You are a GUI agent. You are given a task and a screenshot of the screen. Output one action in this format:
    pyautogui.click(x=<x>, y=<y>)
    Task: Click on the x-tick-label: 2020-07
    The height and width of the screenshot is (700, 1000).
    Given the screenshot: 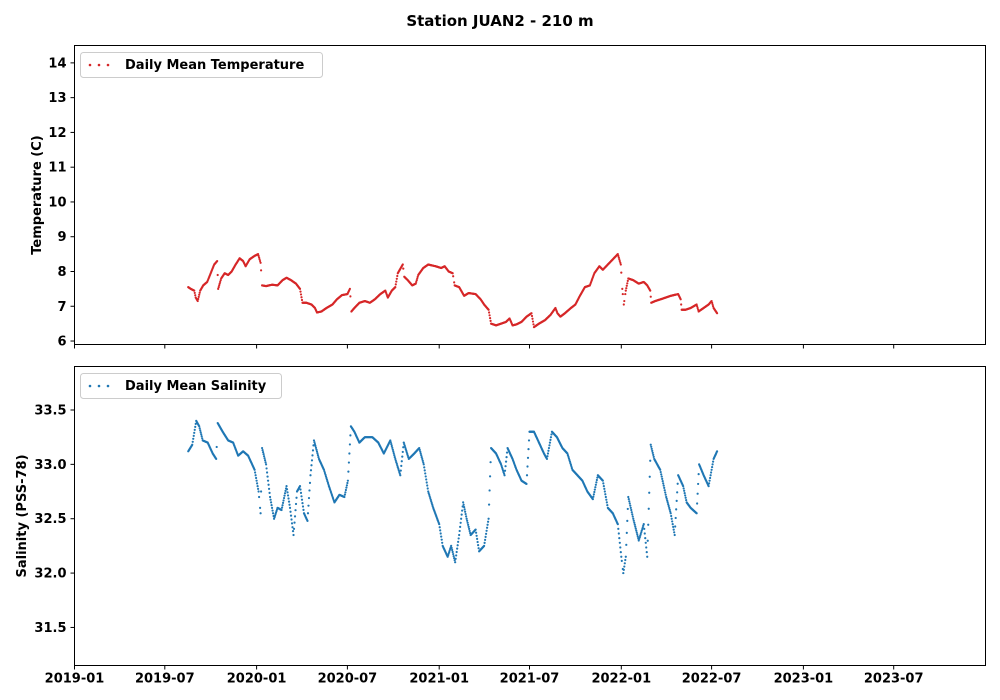 What is the action you would take?
    pyautogui.click(x=348, y=679)
    